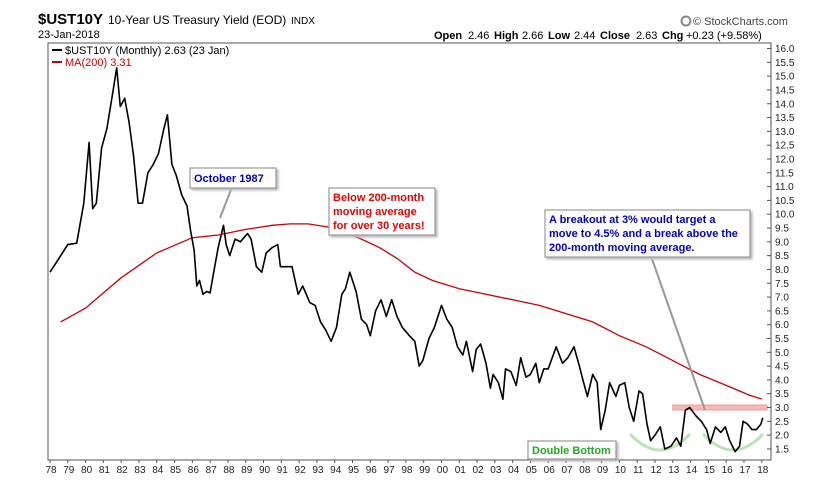 The width and height of the screenshot is (831, 485). What do you see at coordinates (785, 201) in the screenshot?
I see `y-tick-label: 10.5` at bounding box center [785, 201].